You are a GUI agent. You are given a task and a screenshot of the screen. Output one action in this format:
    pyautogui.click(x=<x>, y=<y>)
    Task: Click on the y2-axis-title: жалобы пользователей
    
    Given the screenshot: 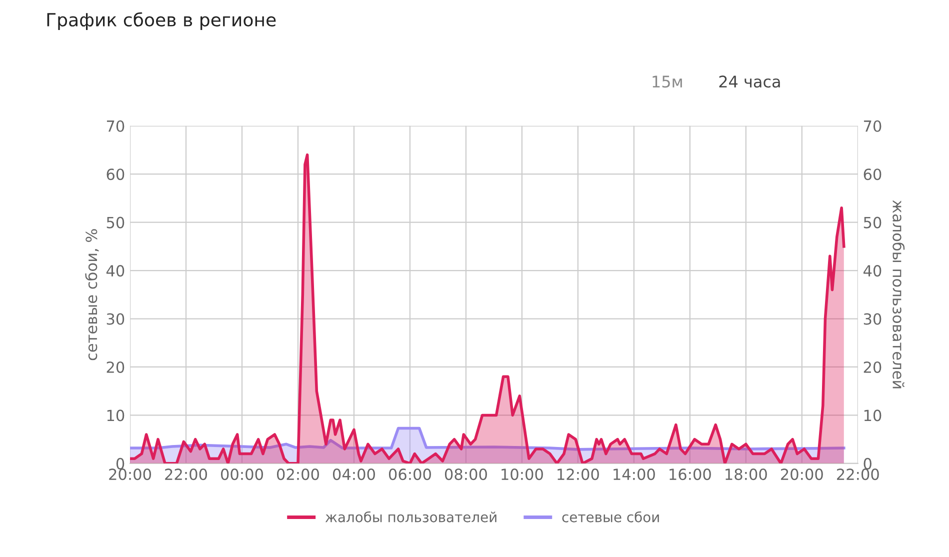 What is the action you would take?
    pyautogui.click(x=898, y=294)
    